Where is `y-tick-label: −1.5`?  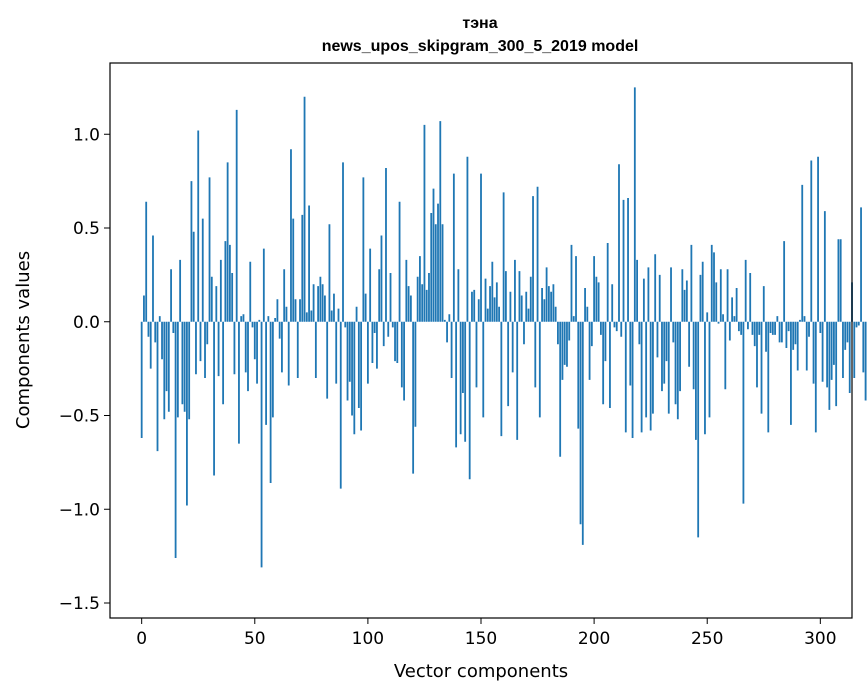
y-tick-label: −1.5 is located at coordinates (79, 604).